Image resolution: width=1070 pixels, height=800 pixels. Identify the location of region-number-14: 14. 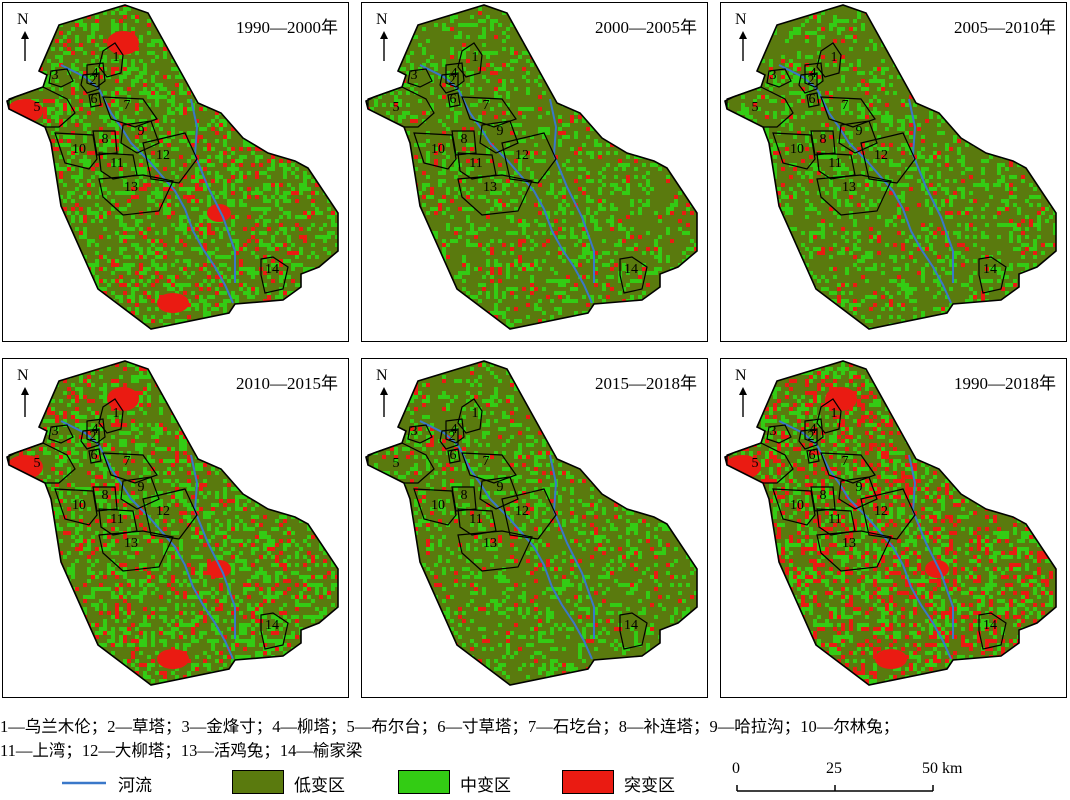
(631, 269).